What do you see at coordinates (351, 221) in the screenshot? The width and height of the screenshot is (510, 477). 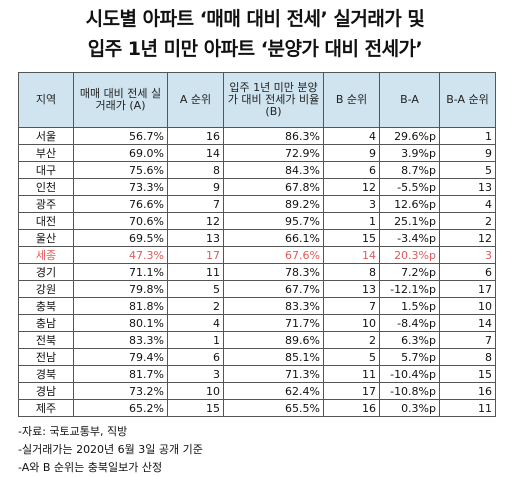 I see `cell-b-rank: 1` at bounding box center [351, 221].